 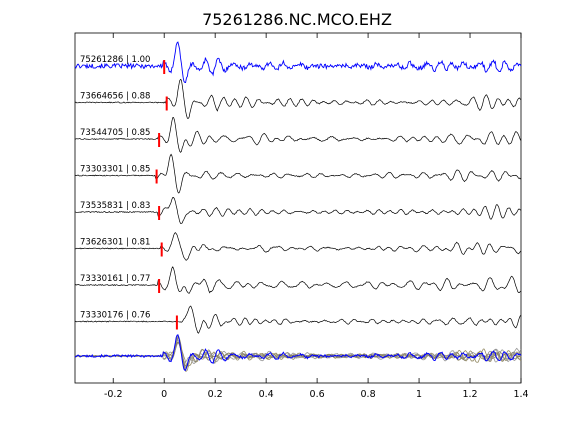 What do you see at coordinates (115, 316) in the screenshot?
I see `trace-label-73330176: 73330176 | 0.76` at bounding box center [115, 316].